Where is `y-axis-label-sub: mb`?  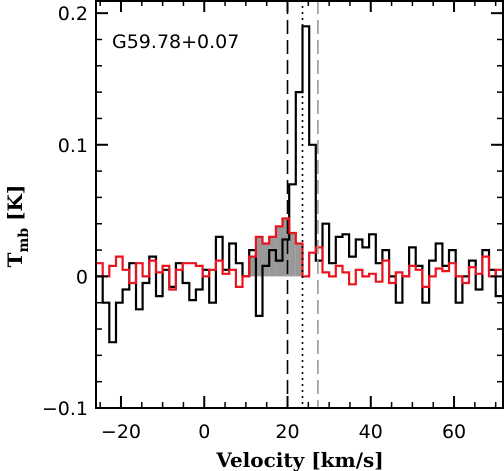 y-axis-label-sub: mb is located at coordinates (24, 240).